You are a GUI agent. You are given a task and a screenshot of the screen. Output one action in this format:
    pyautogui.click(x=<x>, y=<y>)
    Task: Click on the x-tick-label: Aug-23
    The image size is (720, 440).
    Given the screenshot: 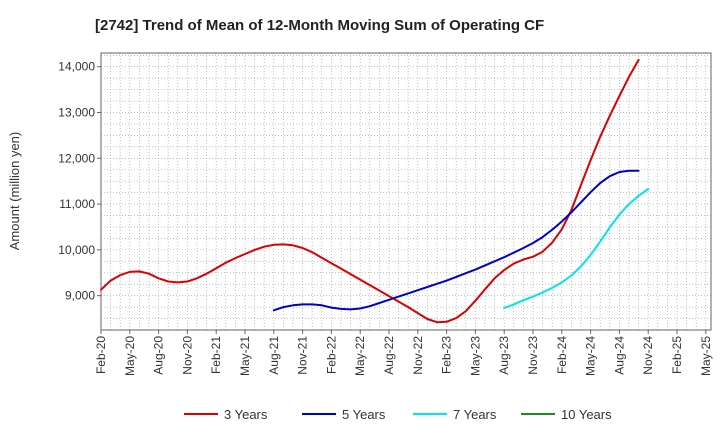 What is the action you would take?
    pyautogui.click(x=504, y=355)
    